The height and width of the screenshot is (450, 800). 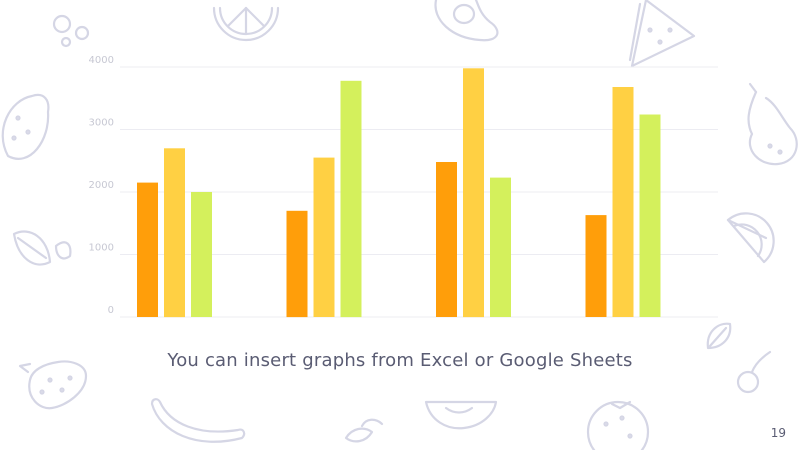 I want to click on bar-group3-series2, so click(x=473, y=193).